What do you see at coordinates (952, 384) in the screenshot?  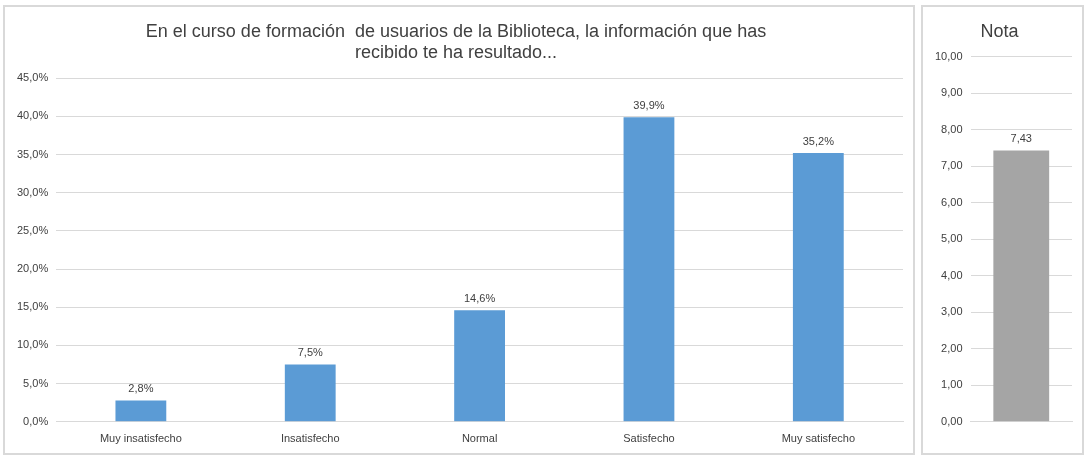 I see `y-tick-label: 1,00` at bounding box center [952, 384].